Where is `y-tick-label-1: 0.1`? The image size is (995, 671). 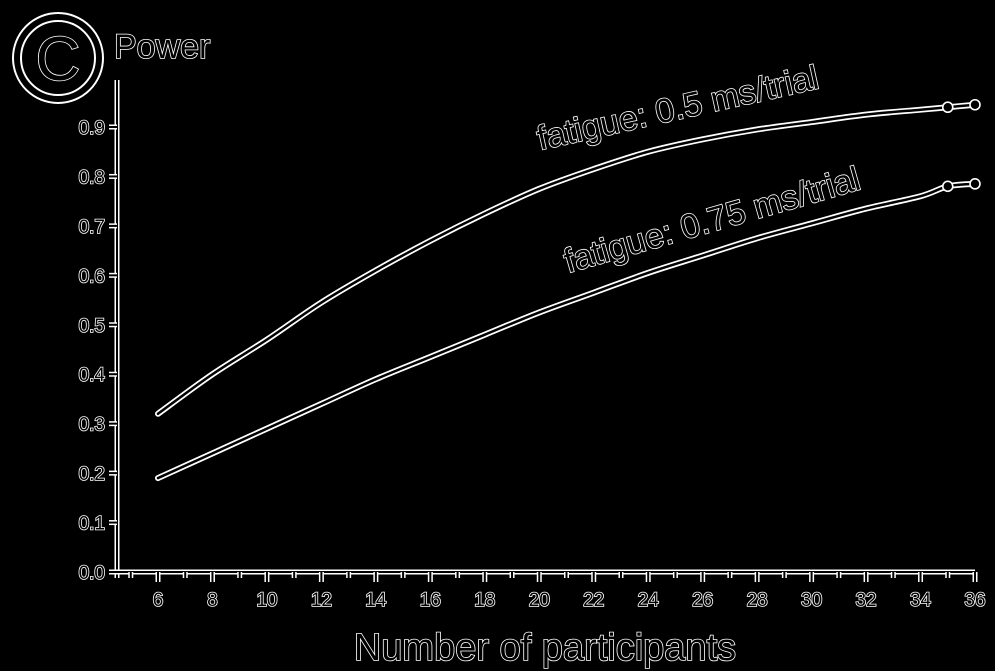 y-tick-label-1: 0.1 is located at coordinates (92, 524).